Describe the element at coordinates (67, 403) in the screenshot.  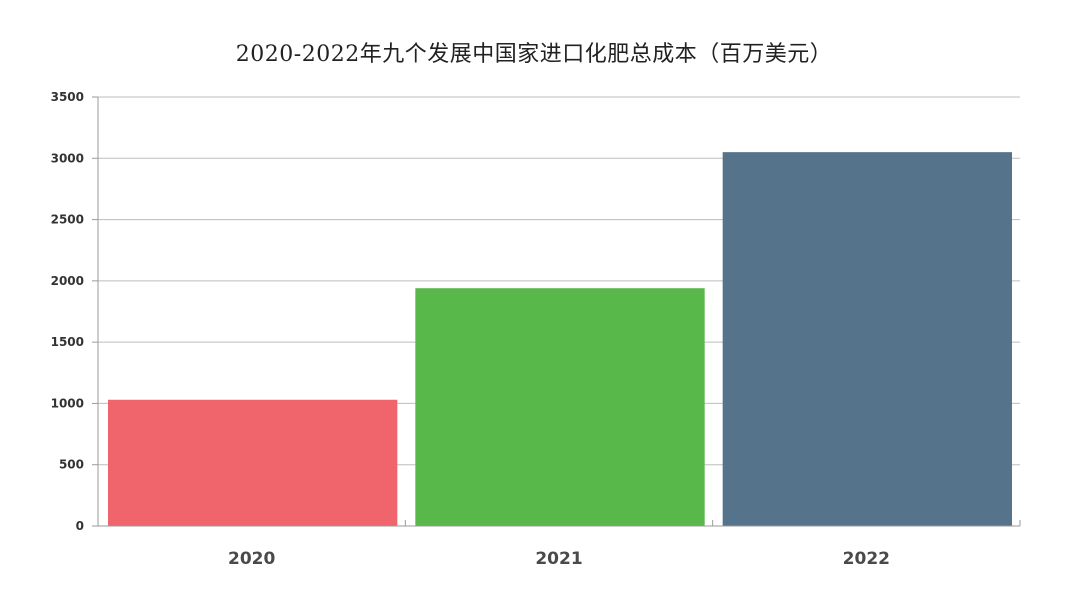
I see `y-tick-label-1000: 1000` at that location.